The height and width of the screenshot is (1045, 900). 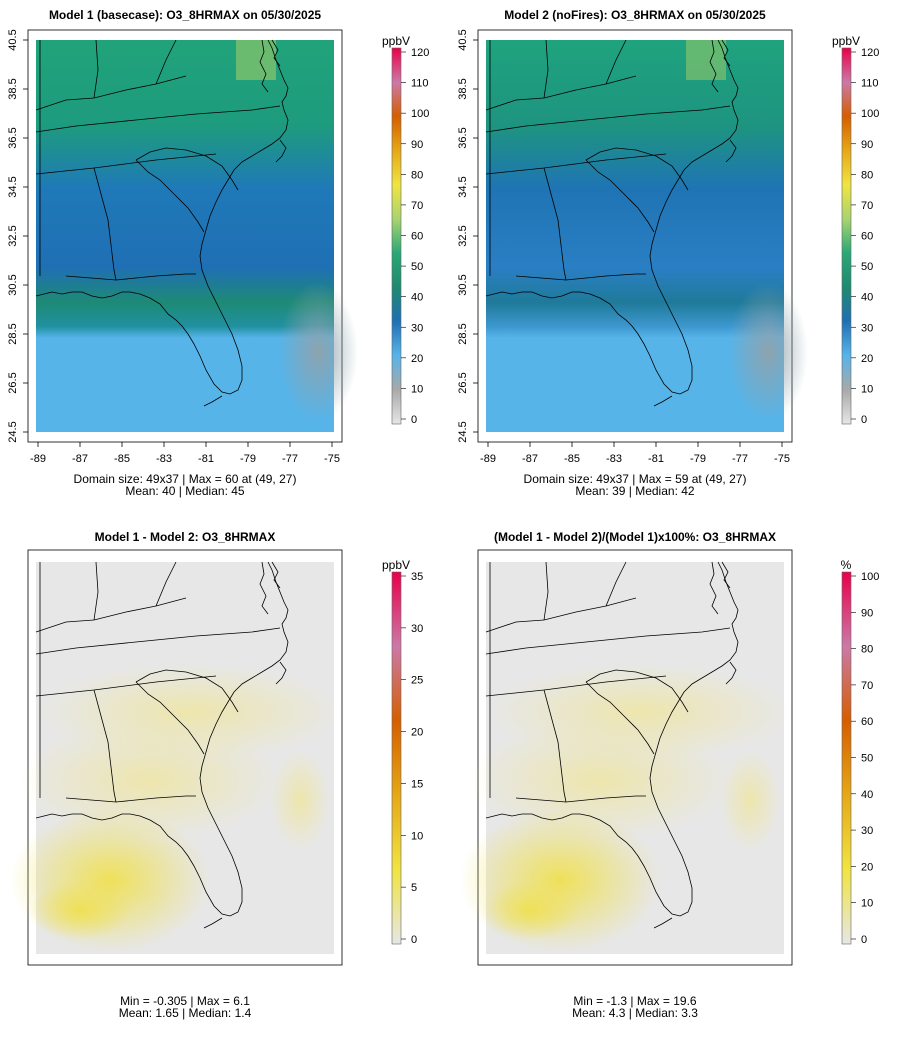 What do you see at coordinates (185, 1013) in the screenshot?
I see `panel3-stats-line2: Mean: 1.65 | Median: 1.4` at bounding box center [185, 1013].